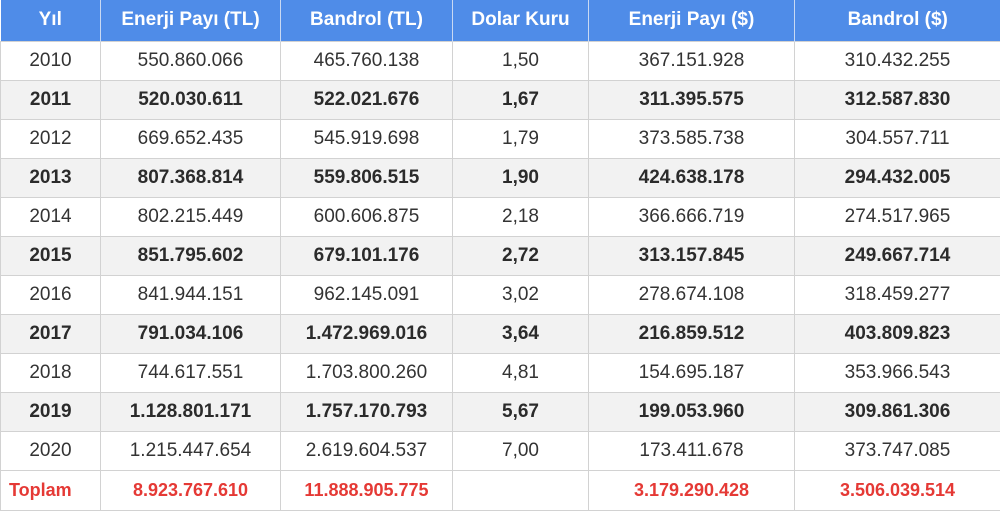 This screenshot has width=1000, height=513. Describe the element at coordinates (897, 216) in the screenshot. I see `cell-bandrol-usd: 274.517.965` at that location.